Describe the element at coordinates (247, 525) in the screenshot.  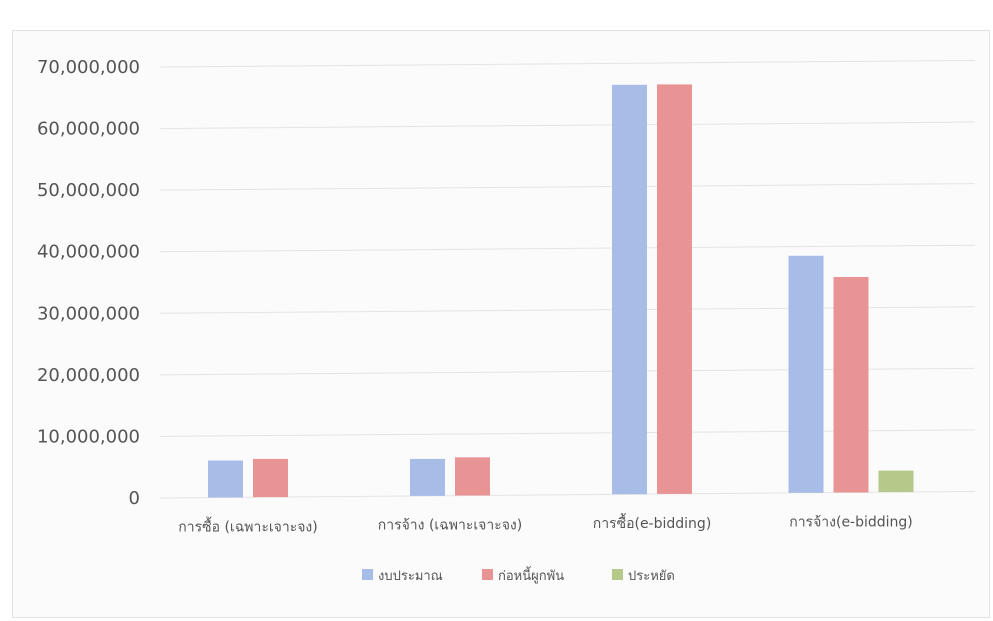
I see `x-tick-label: การซื้อ (เฉพาะเจาะจง)` at that location.